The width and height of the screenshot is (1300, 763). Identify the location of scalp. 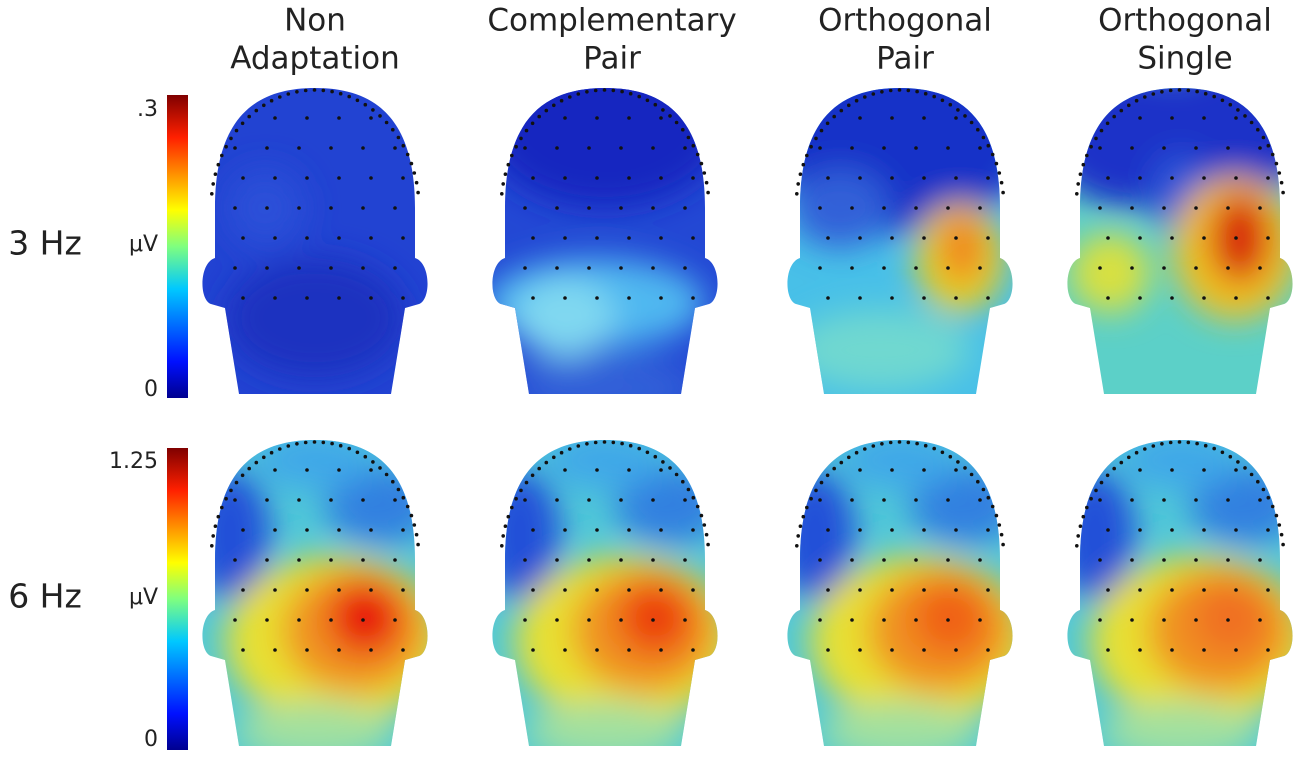
(315, 593).